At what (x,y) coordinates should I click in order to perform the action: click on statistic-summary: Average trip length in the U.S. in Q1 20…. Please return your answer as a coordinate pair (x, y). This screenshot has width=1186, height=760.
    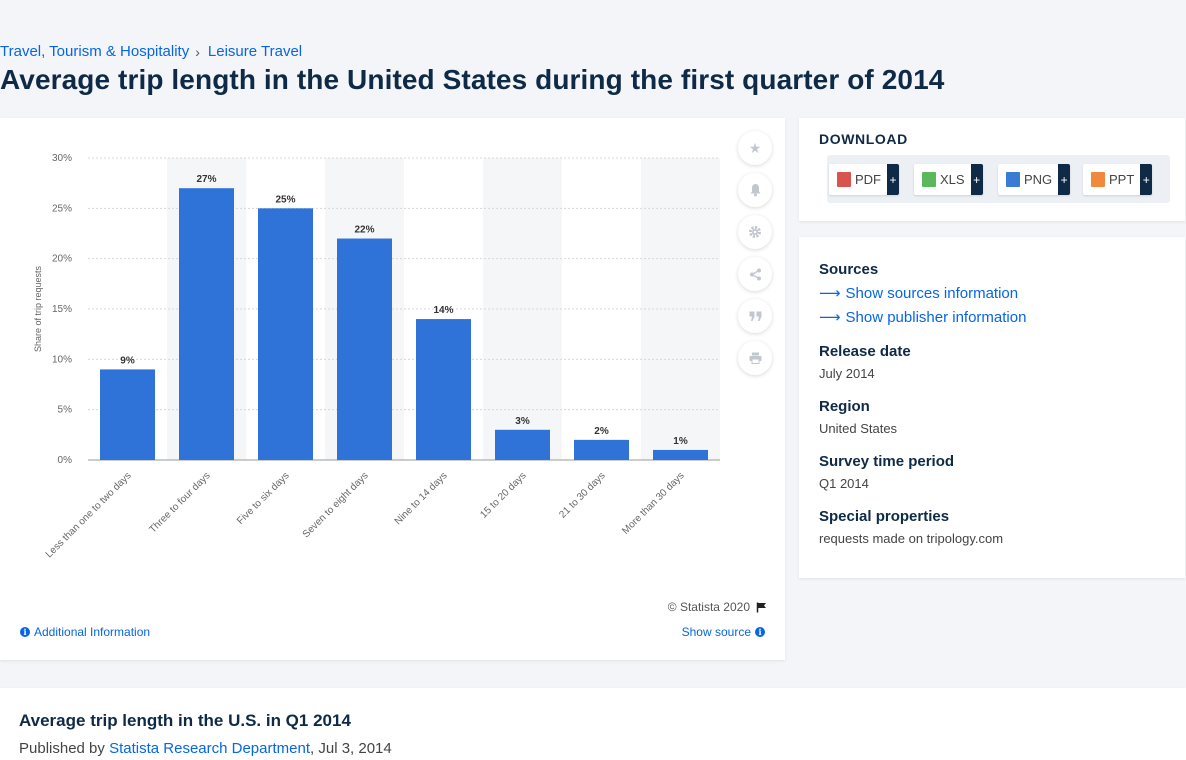
    Looking at the image, I should click on (593, 724).